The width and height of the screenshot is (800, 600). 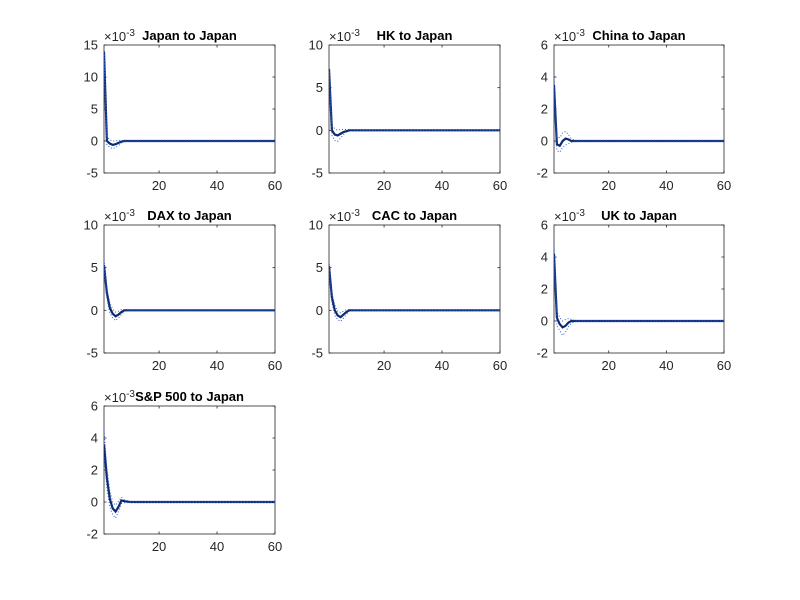 What do you see at coordinates (189, 35) in the screenshot?
I see `subplot-title: Japan to Japan` at bounding box center [189, 35].